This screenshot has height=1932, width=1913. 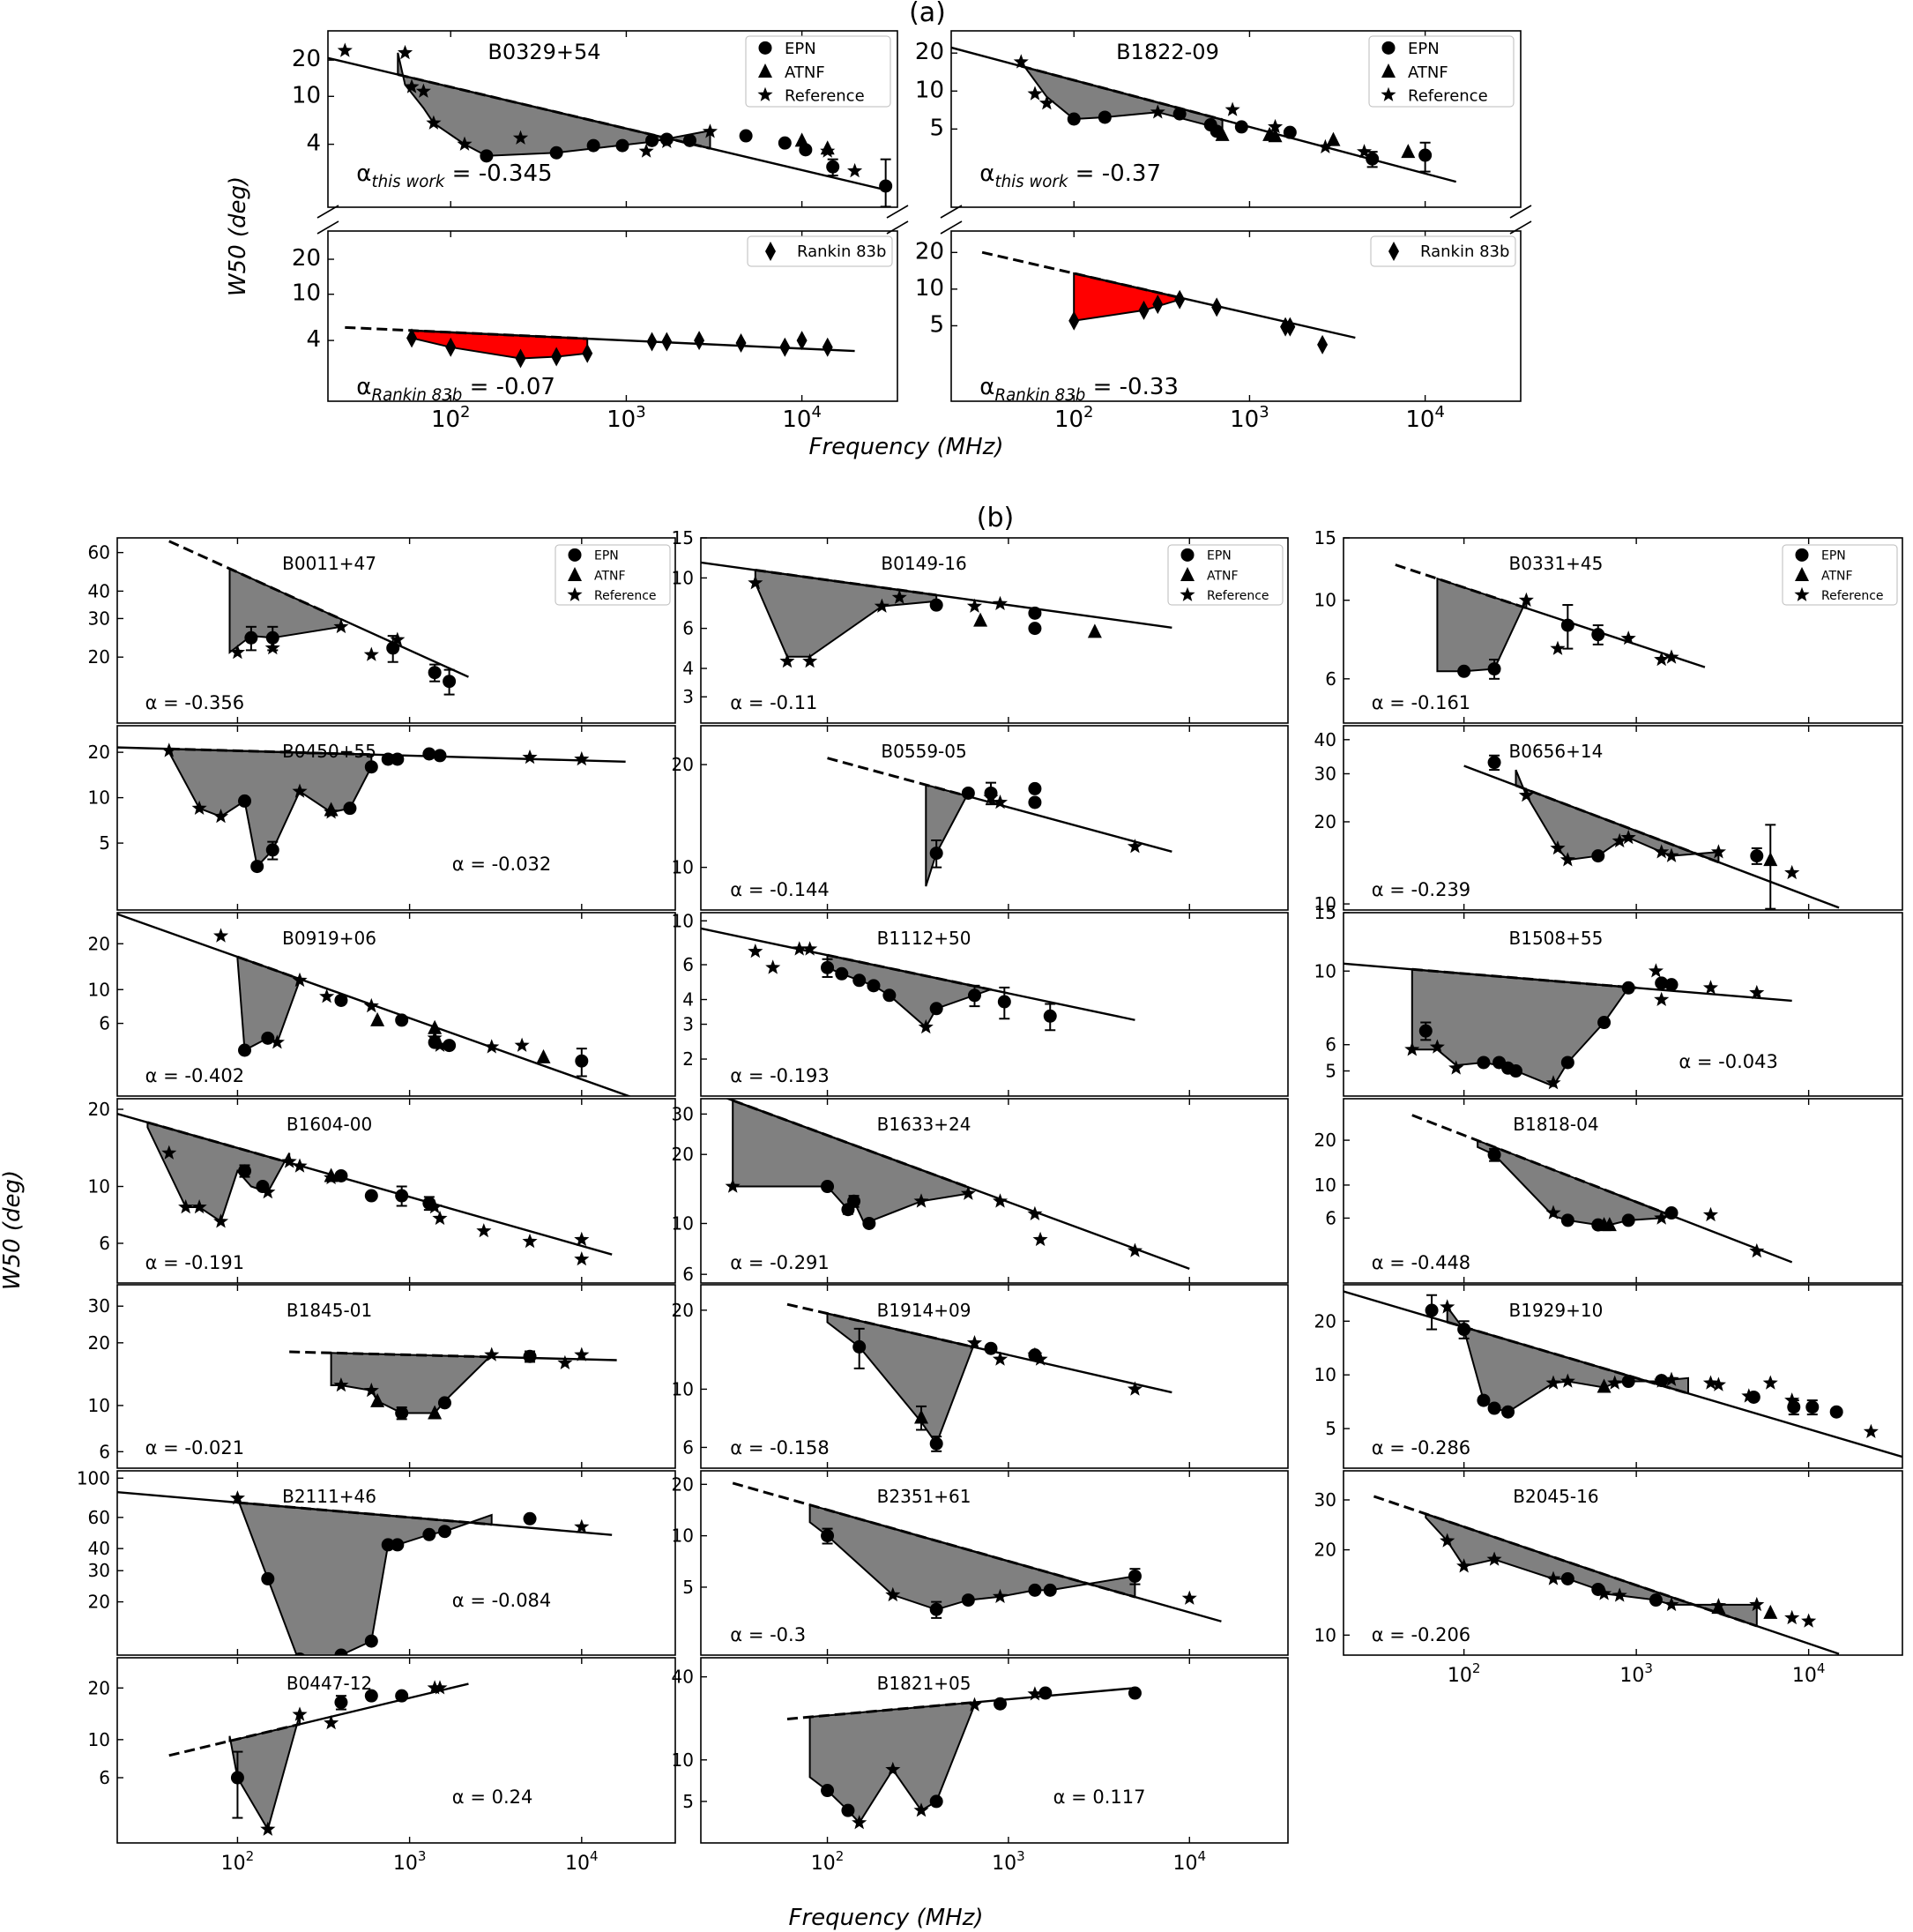 What do you see at coordinates (1225, 575) in the screenshot?
I see `legend: EPN ATNF Reference` at bounding box center [1225, 575].